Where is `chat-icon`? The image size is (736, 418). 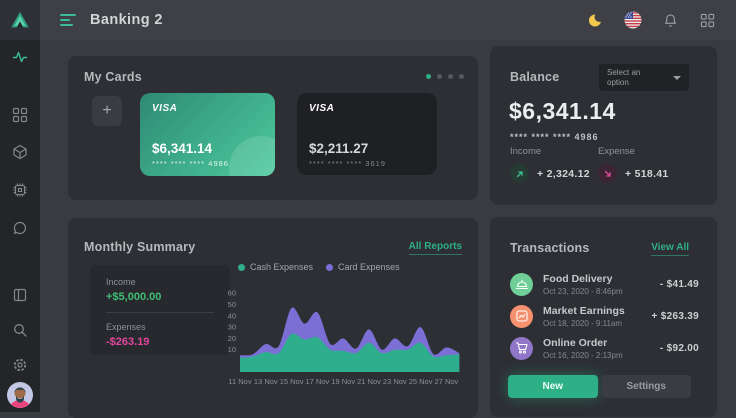
chat-icon is located at coordinates (20, 228).